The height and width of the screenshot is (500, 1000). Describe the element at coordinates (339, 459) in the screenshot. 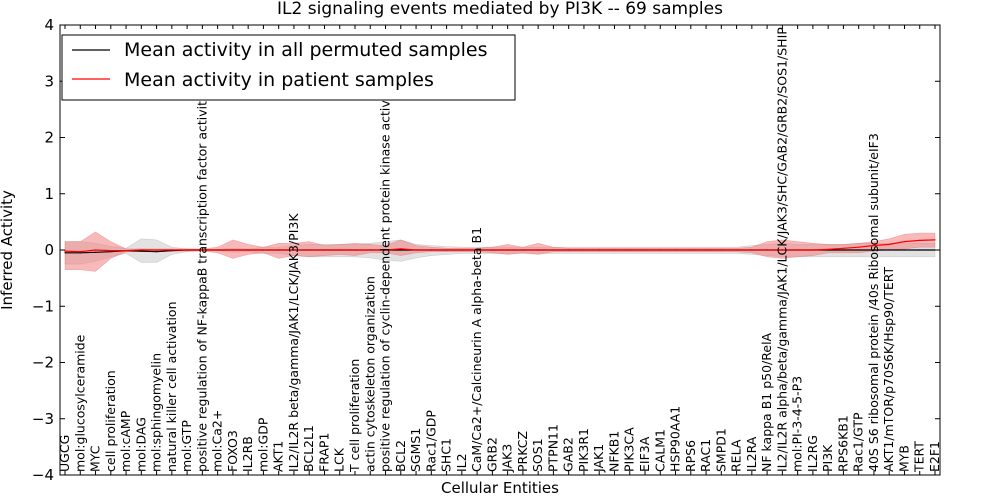

I see `x-category-label: LCK` at that location.